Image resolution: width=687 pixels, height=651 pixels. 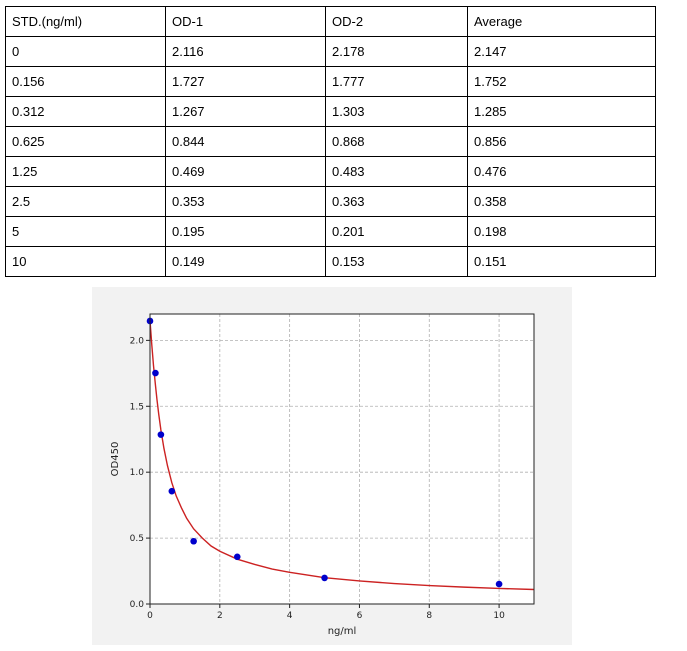 What do you see at coordinates (245, 201) in the screenshot?
I see `cell-od1: 0.353` at bounding box center [245, 201].